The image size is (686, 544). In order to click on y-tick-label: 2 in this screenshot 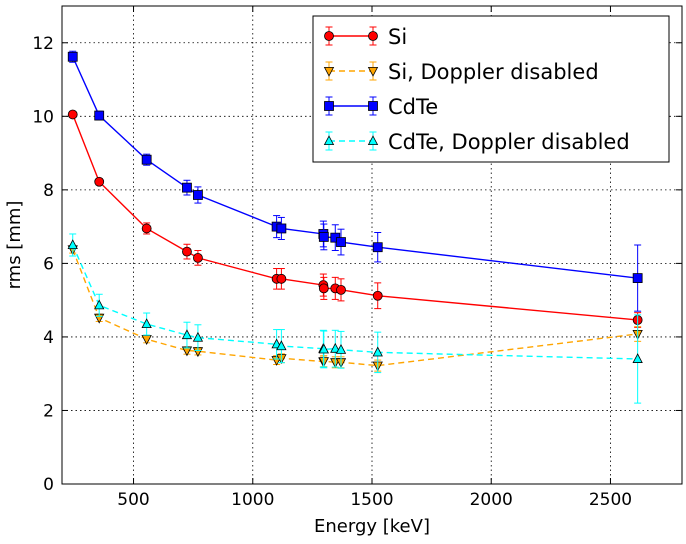, I will do `click(48, 411)`.